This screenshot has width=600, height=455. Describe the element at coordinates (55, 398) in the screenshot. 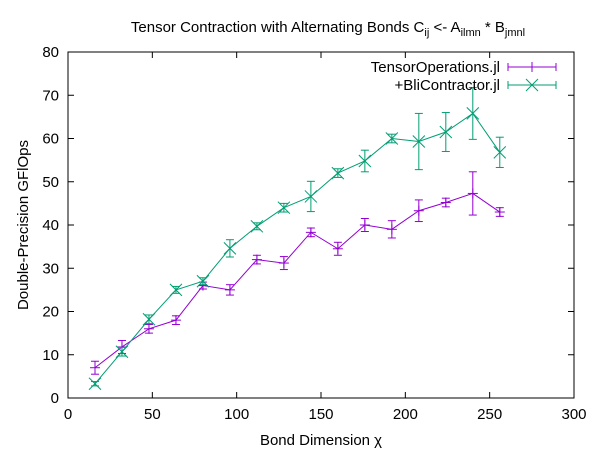

I see `y-tick-label: 0` at that location.